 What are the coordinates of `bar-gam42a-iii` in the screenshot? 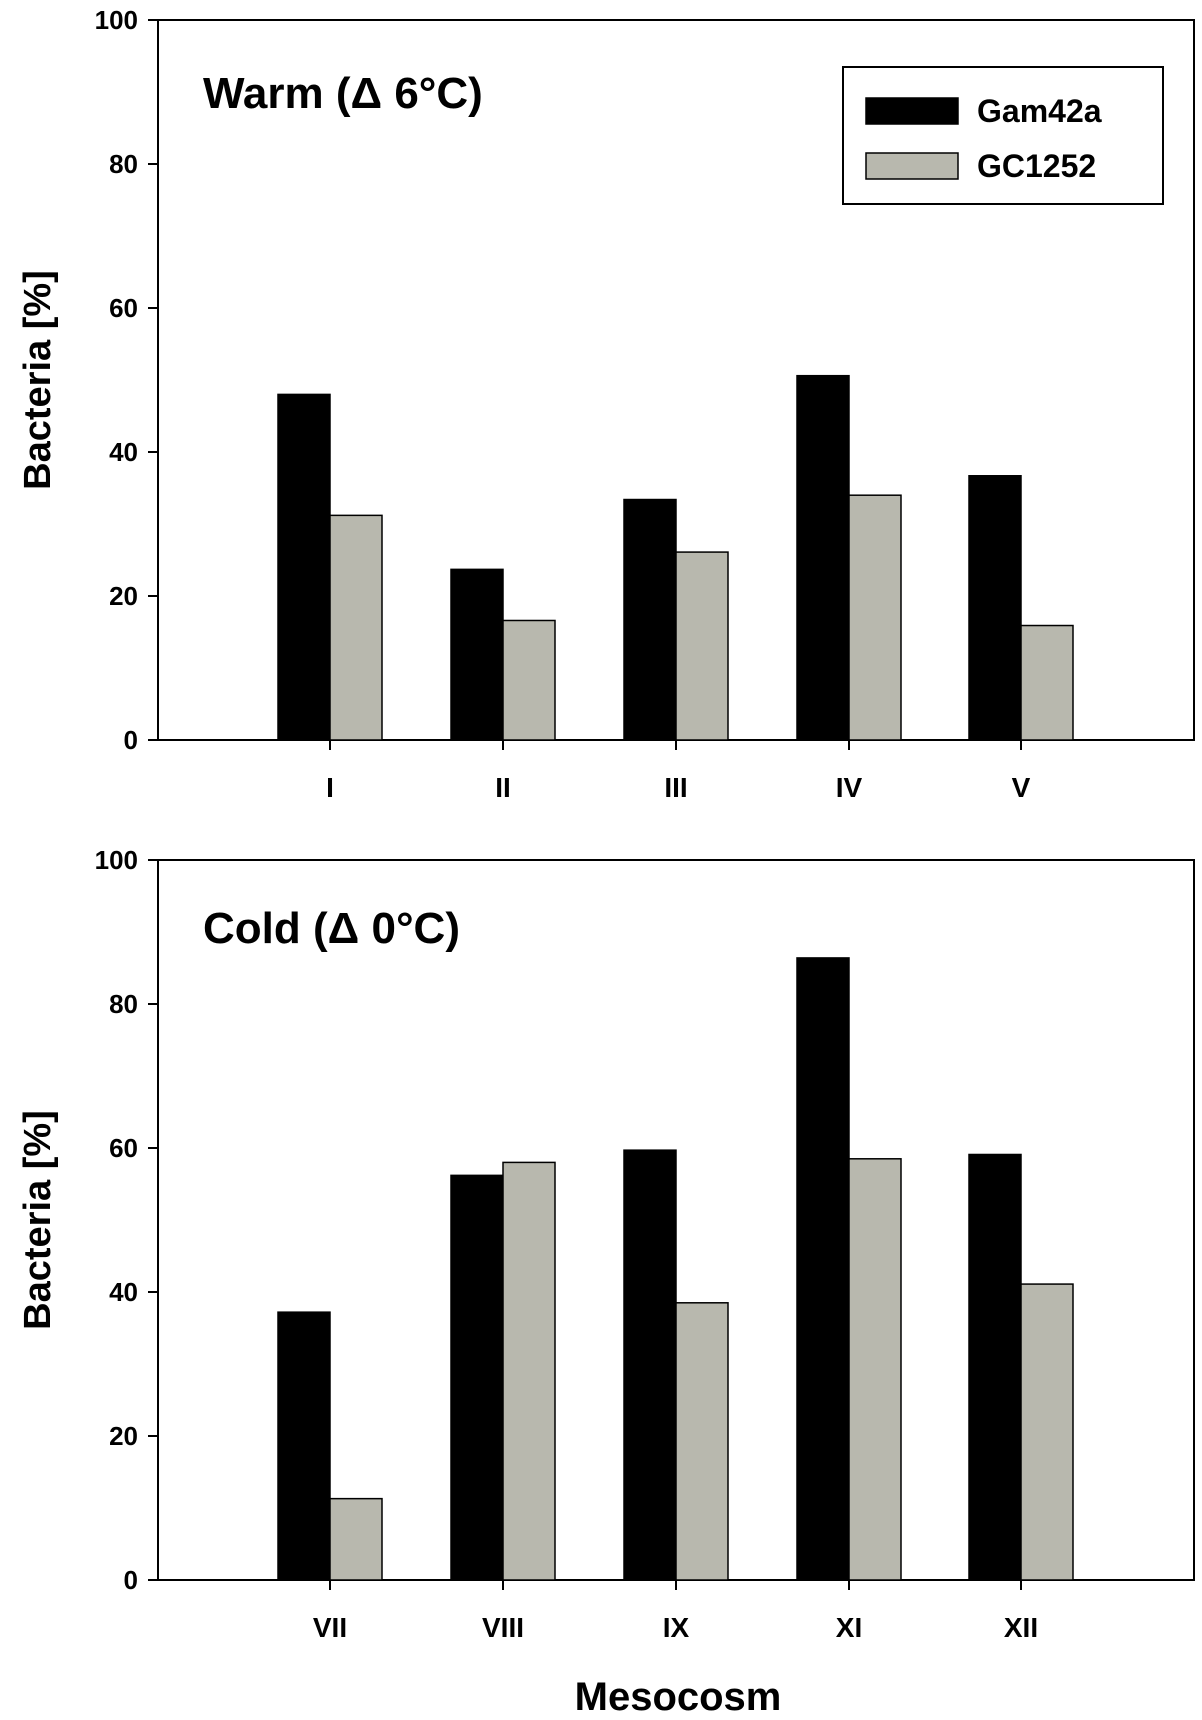 It's located at (650, 619).